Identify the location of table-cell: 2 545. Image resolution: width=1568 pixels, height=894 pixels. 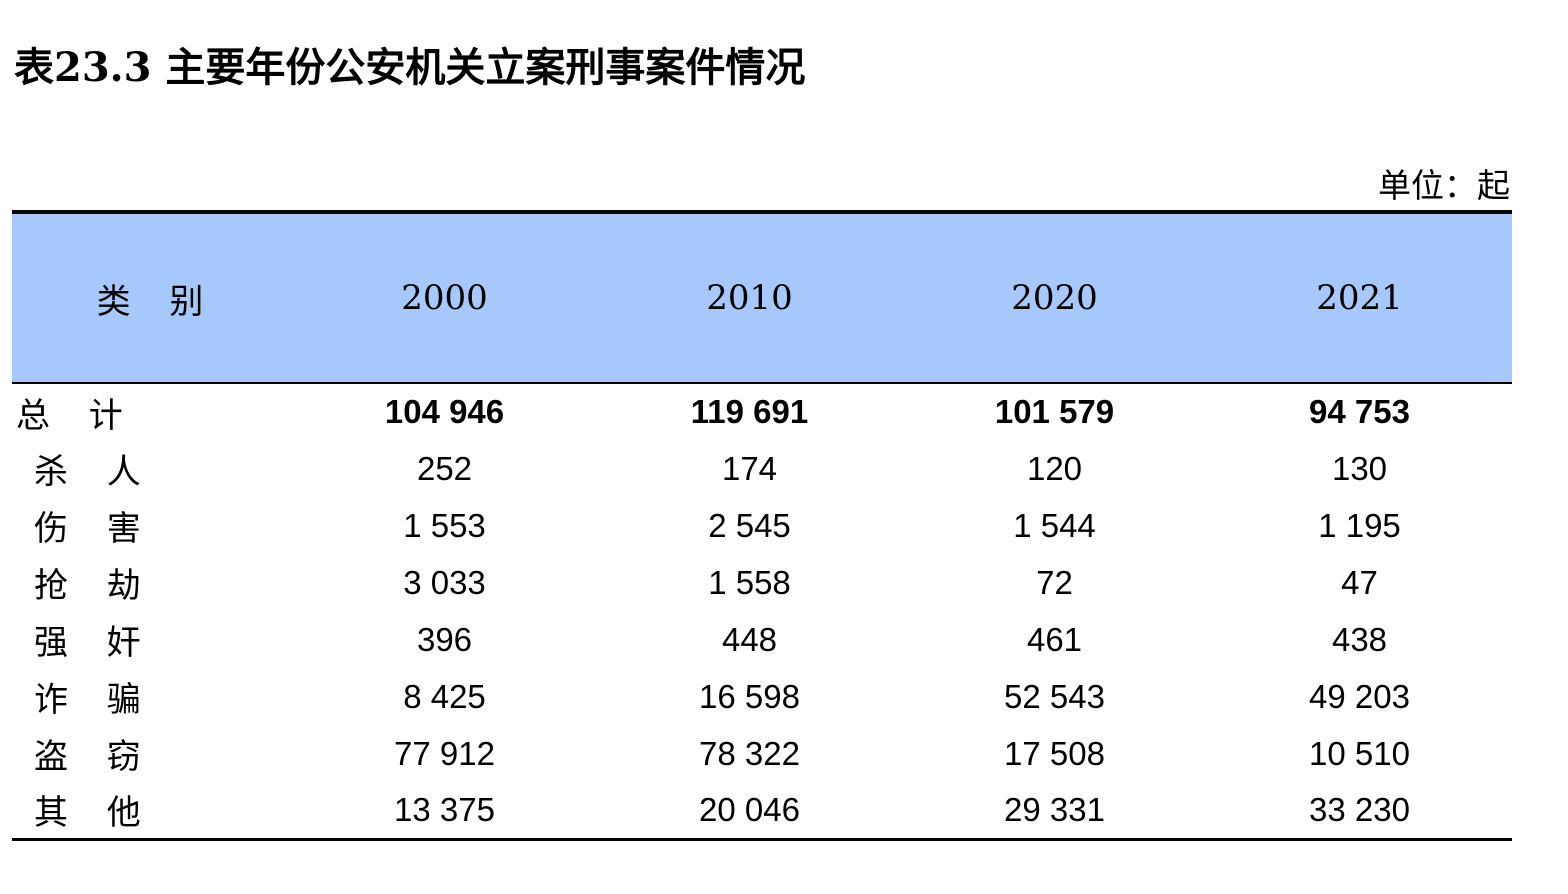
(749, 525).